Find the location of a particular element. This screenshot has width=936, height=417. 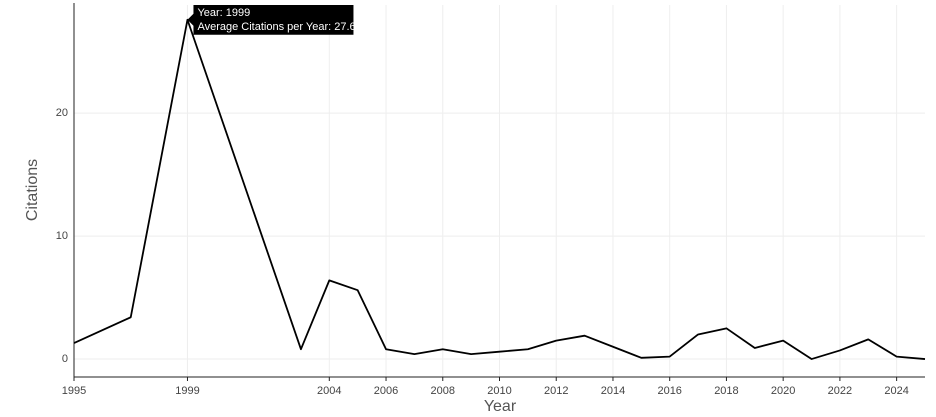

x-tick-label: 2016 is located at coordinates (669, 391).